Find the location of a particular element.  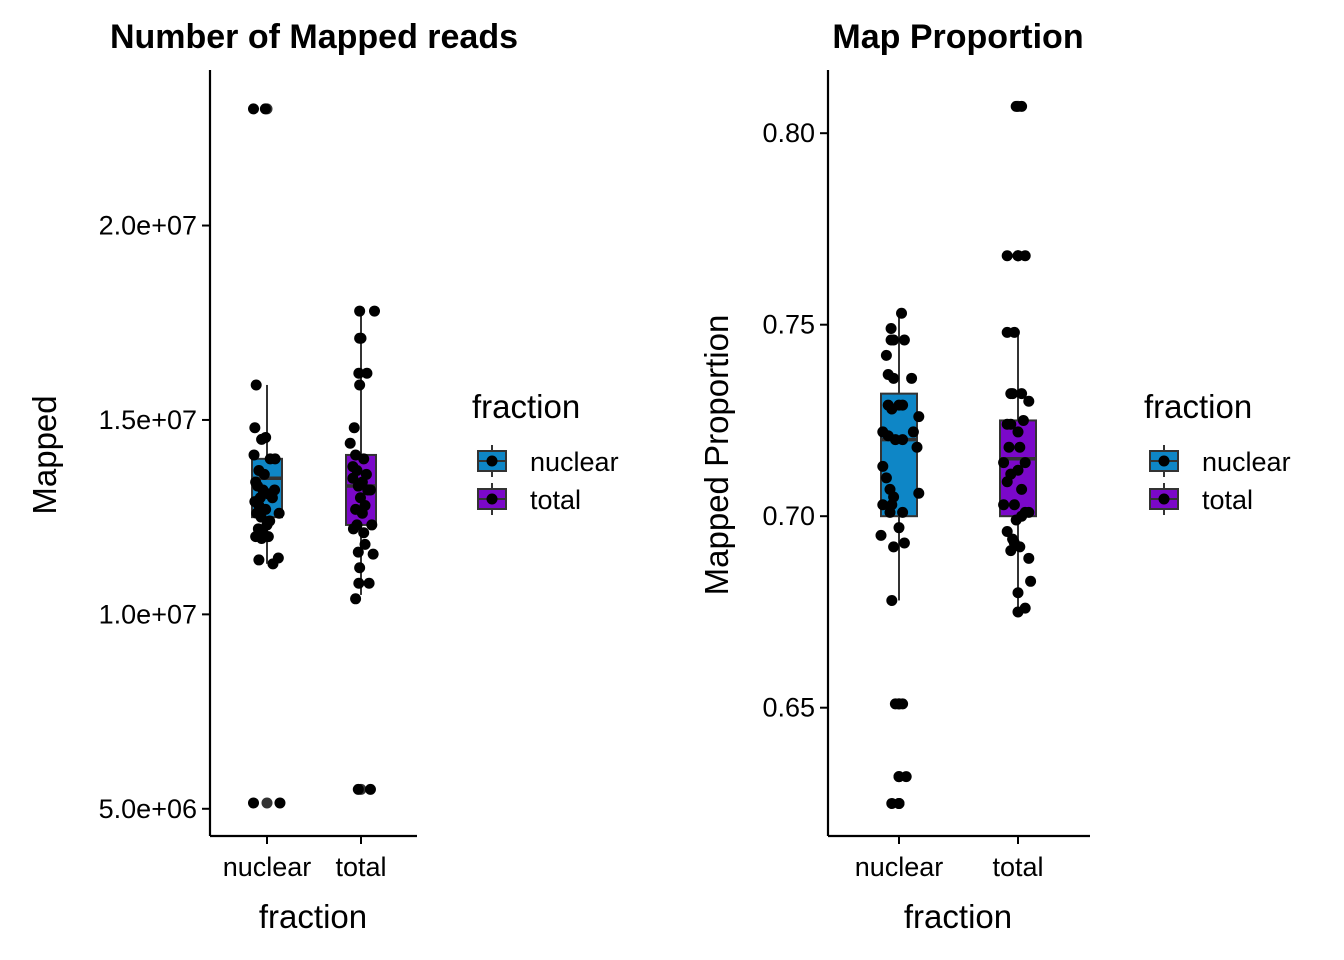

y-tick-label: 5.0e+06 is located at coordinates (148, 809).